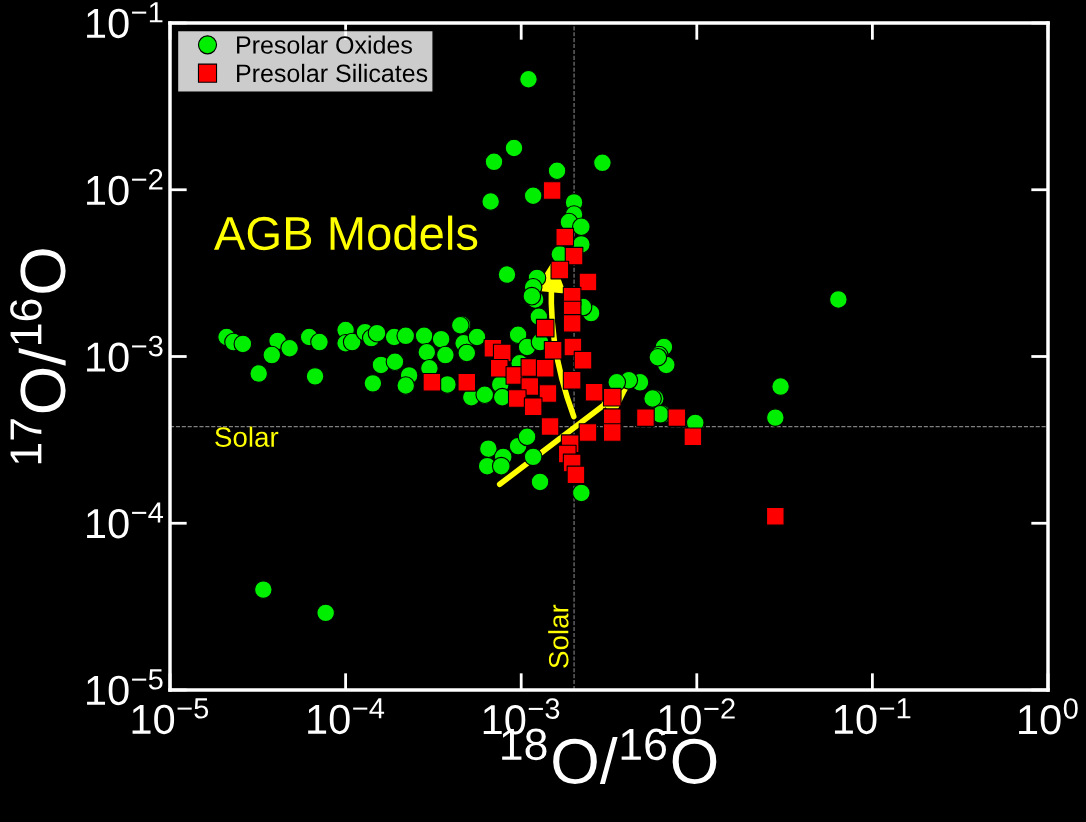 The image size is (1086, 822). Describe the element at coordinates (38, 356) in the screenshot. I see `y-axis-title: $^{17}$O/$^{16}$O` at that location.